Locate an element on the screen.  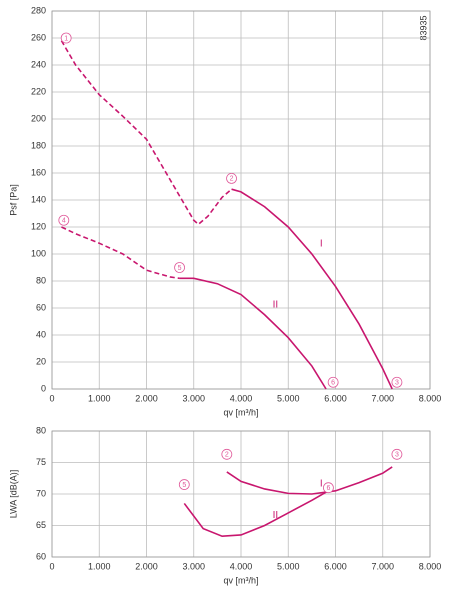
y-tick-label: 100 is located at coordinates (38, 253).